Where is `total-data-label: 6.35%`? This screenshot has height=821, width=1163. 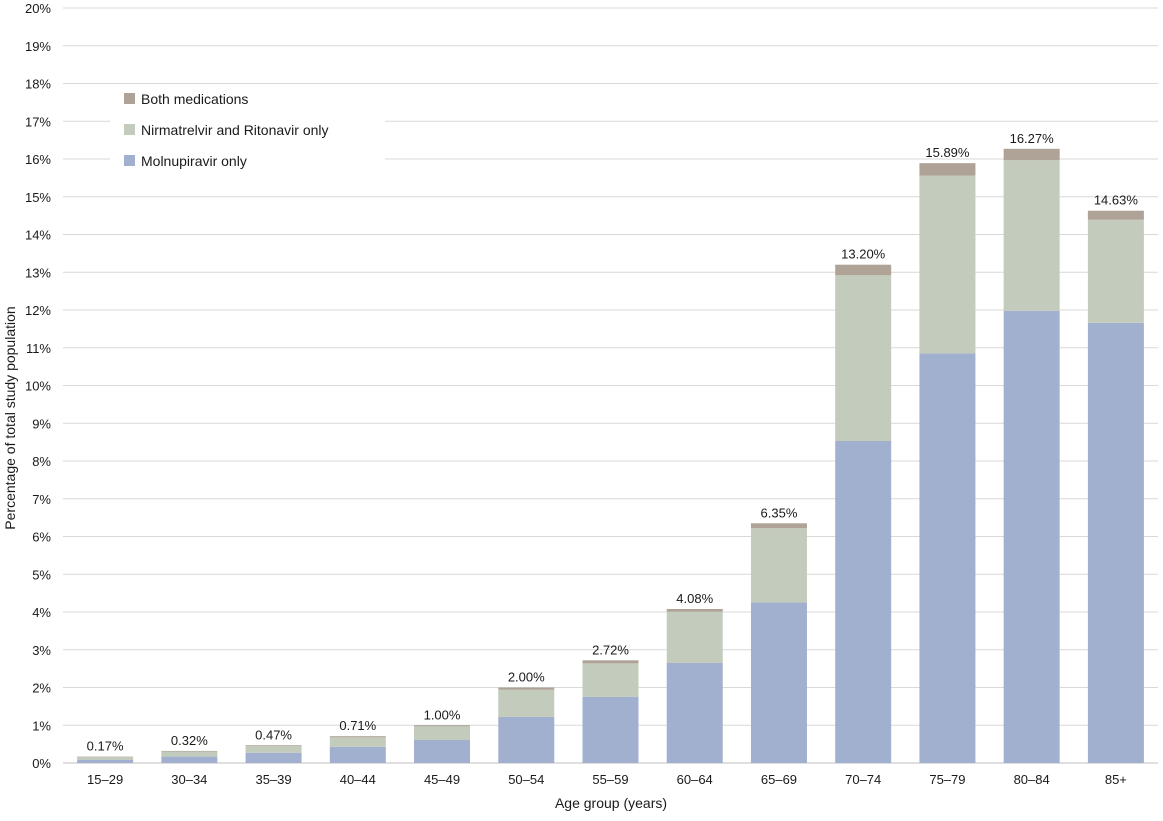
total-data-label: 6.35% is located at coordinates (779, 512).